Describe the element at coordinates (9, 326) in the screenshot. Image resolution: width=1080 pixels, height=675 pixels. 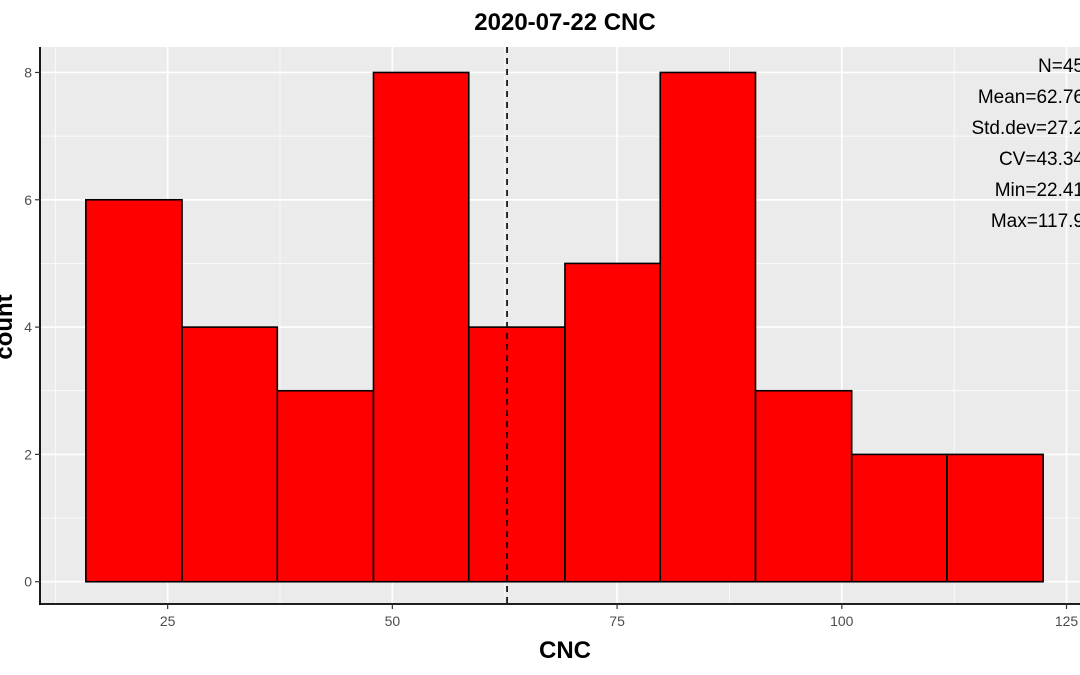
I see `y-axis-title: count` at that location.